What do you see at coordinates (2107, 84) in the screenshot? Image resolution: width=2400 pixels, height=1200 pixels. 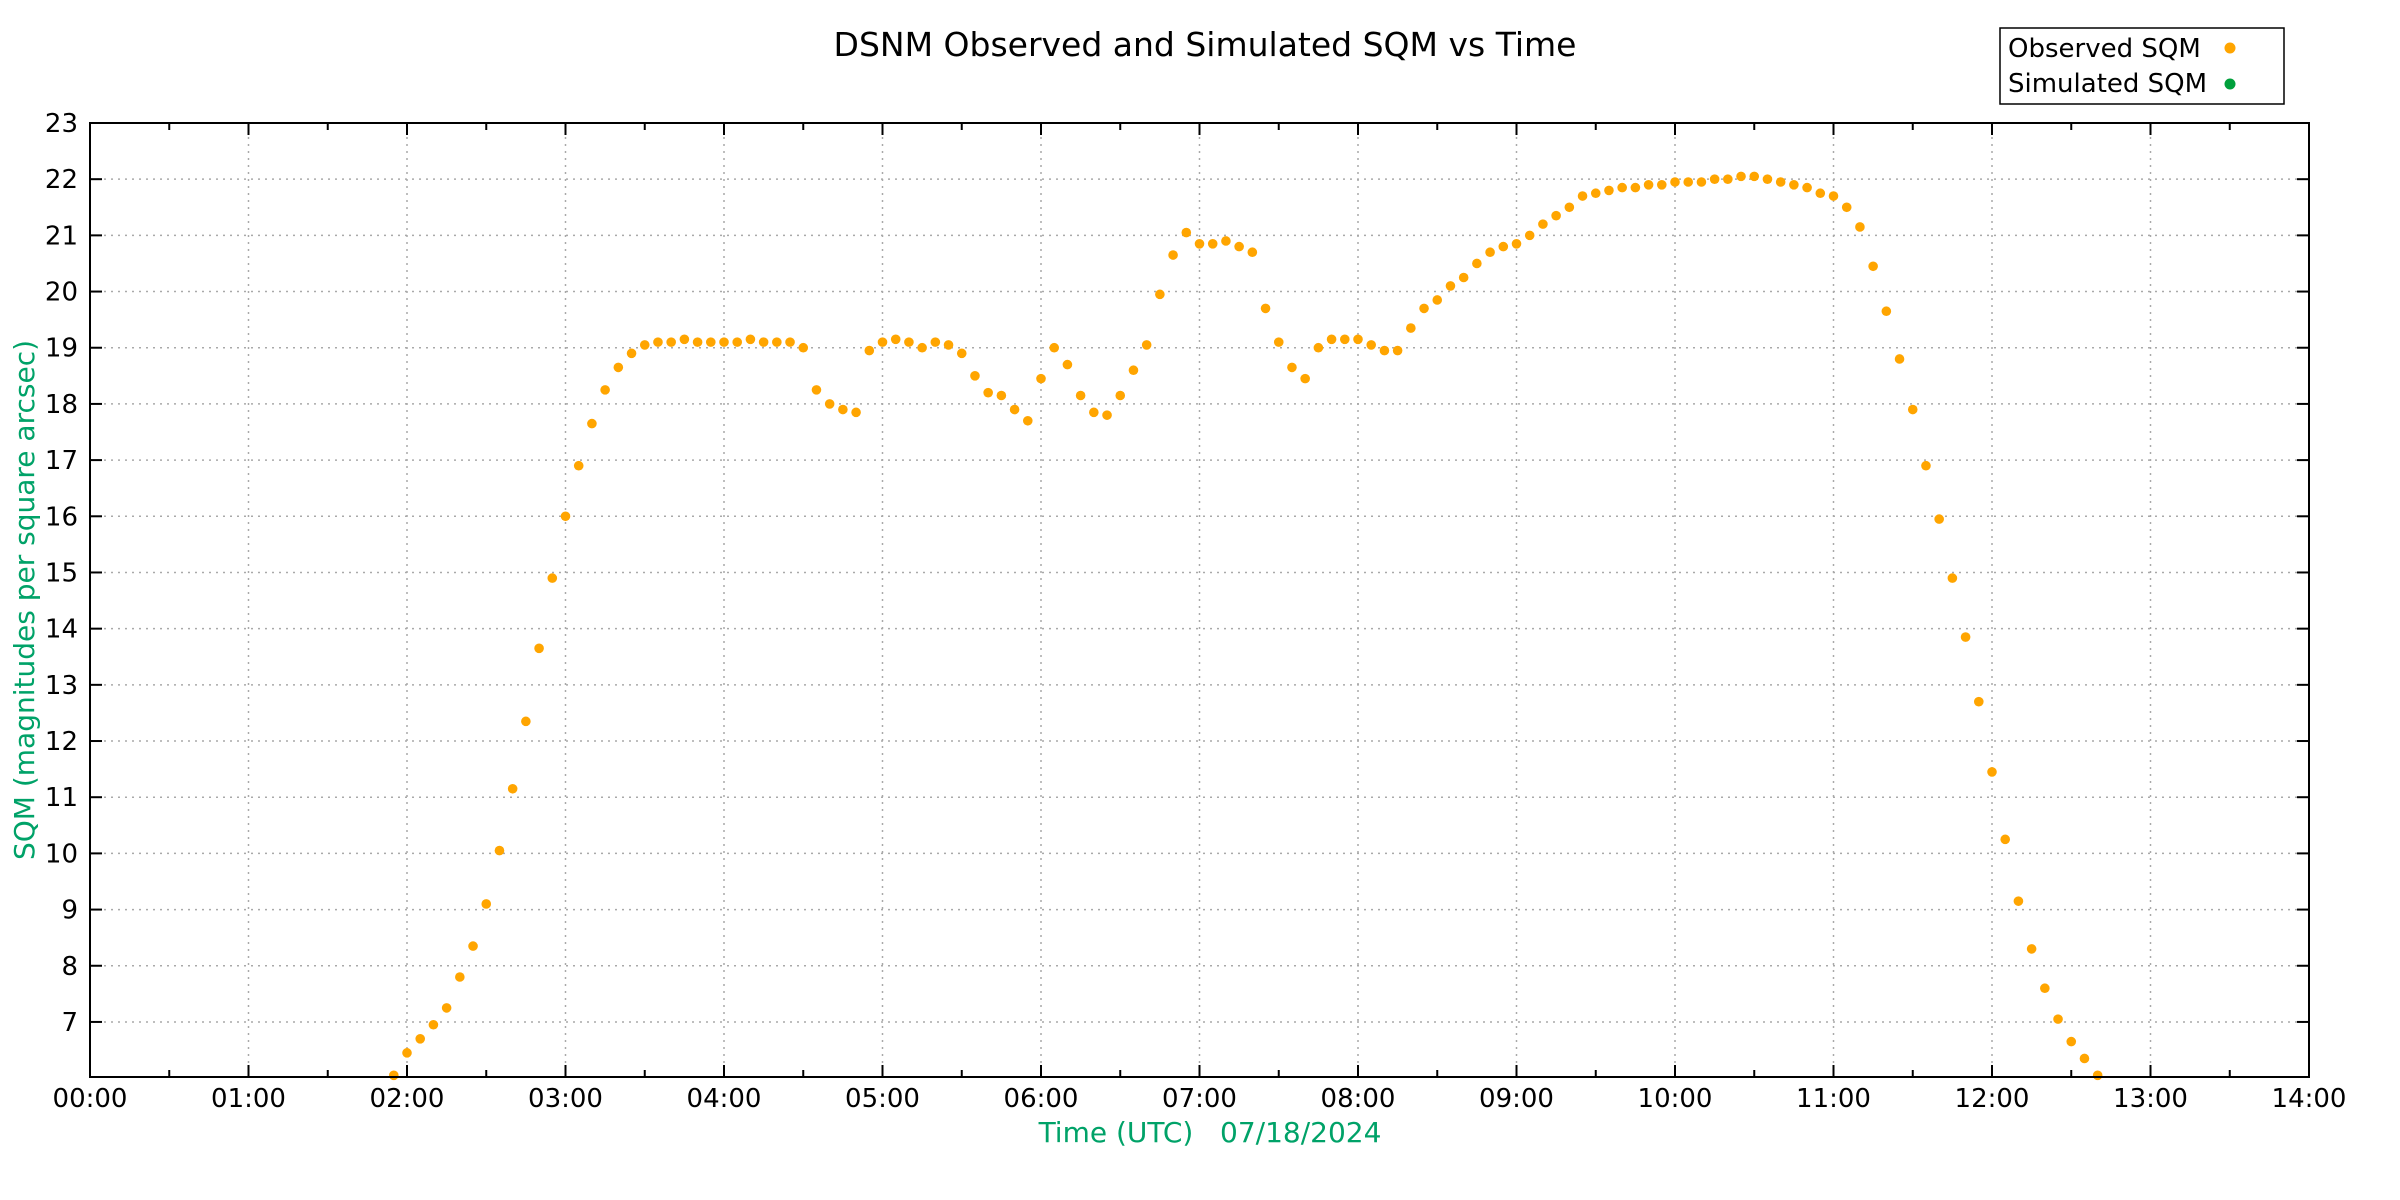 I see `legend-label-simulated: Simulated SQM` at bounding box center [2107, 84].